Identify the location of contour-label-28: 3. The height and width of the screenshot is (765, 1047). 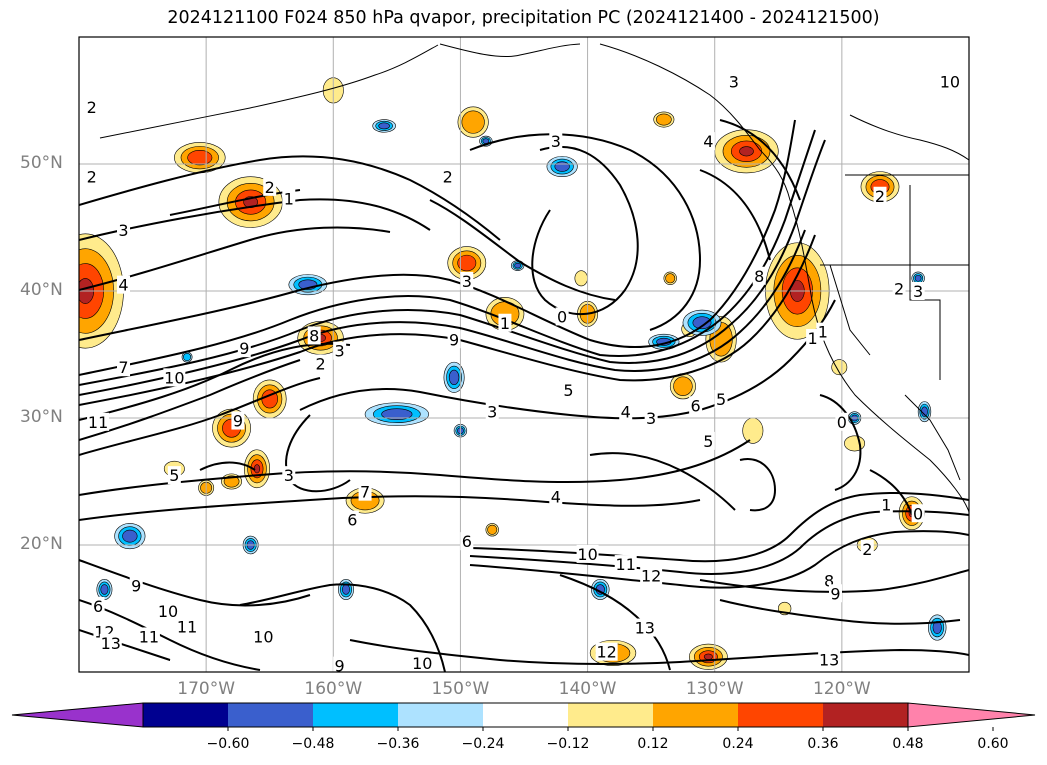
(492, 412).